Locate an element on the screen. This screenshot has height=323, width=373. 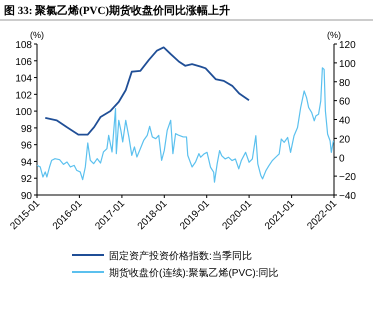
y-tick-label: 98 is located at coordinates (26, 129).